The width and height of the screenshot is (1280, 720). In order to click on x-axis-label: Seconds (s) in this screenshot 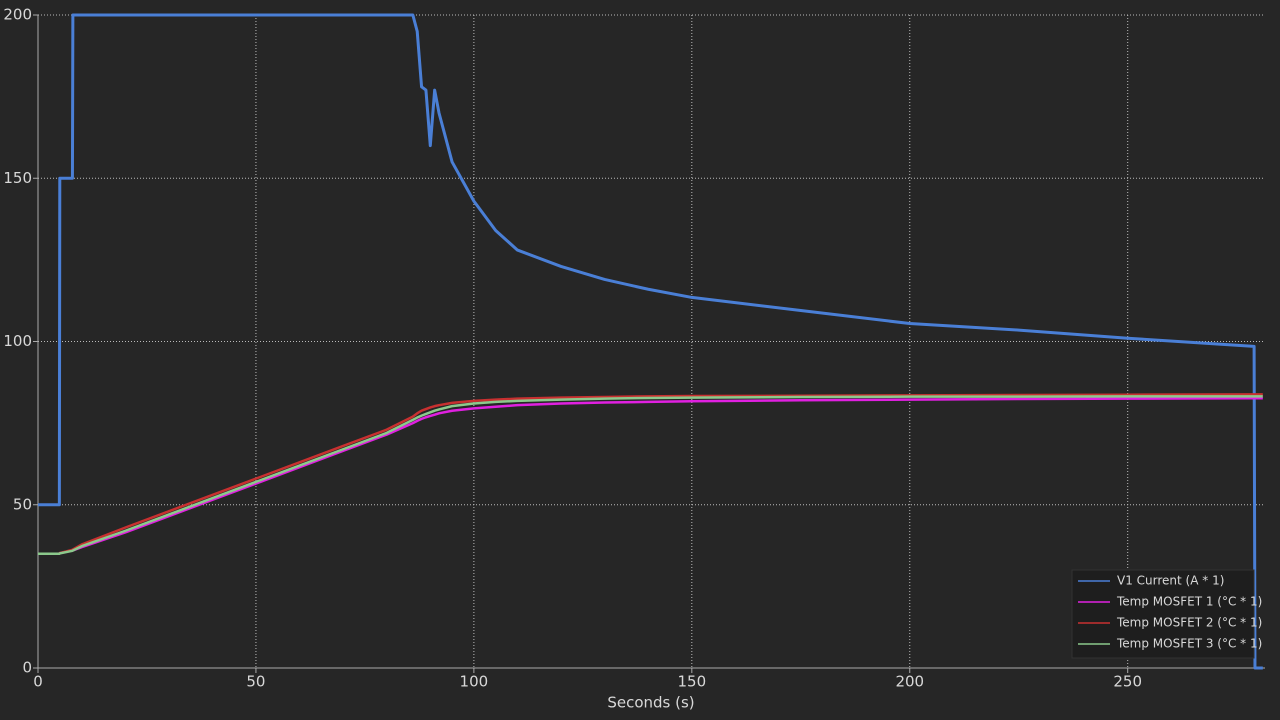, I will do `click(650, 703)`.